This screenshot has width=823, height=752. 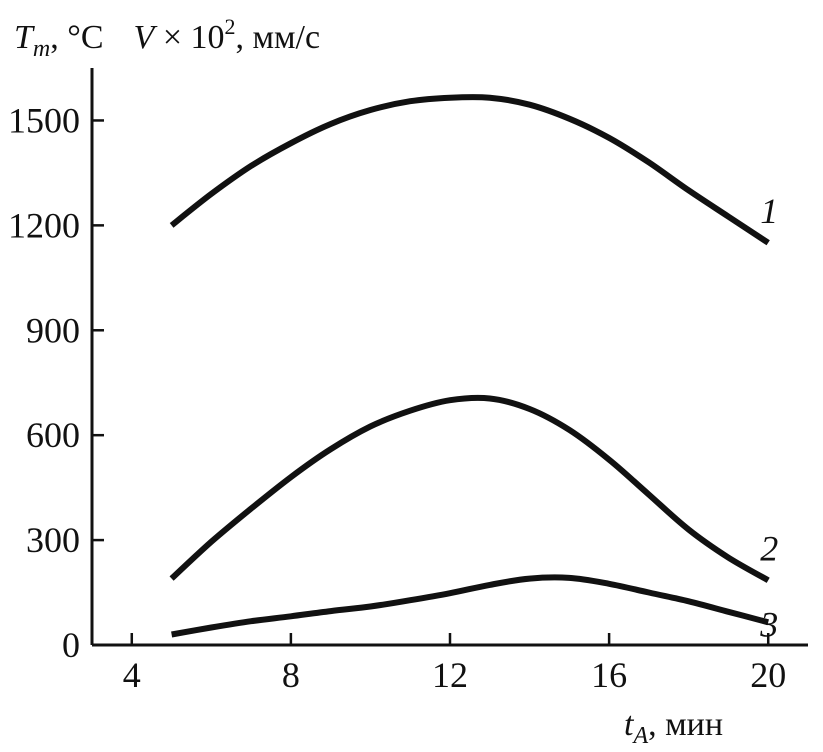 I want to click on y-axis-t-subscript: m, so click(x=41, y=49).